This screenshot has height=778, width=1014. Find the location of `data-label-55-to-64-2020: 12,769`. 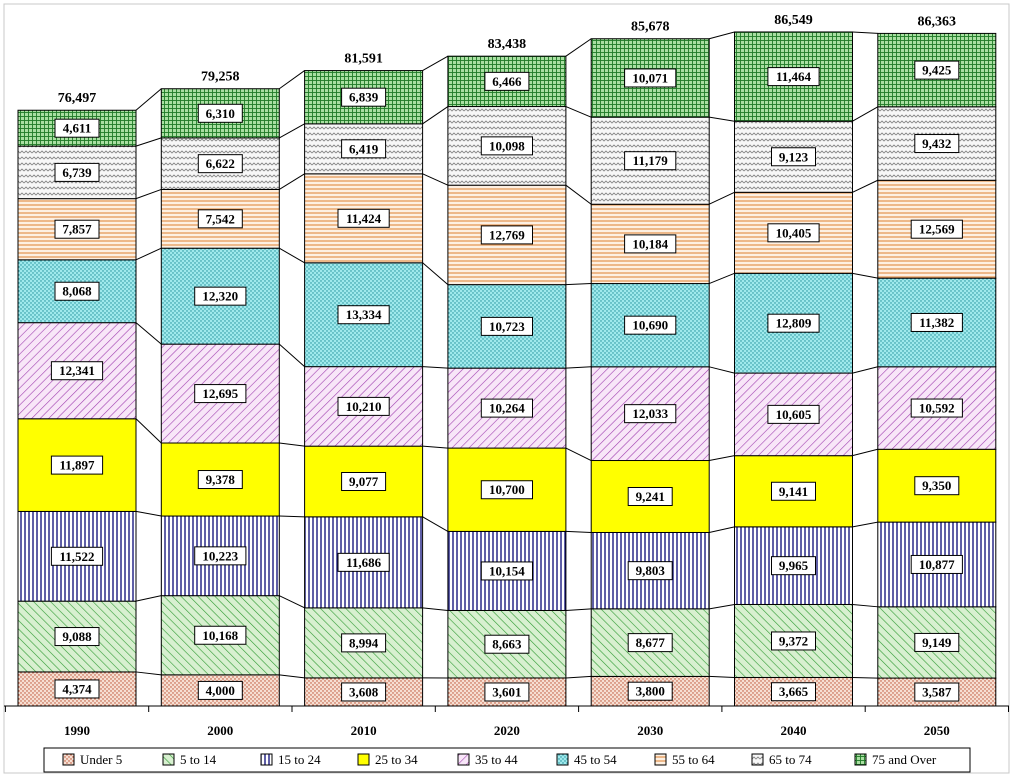

data-label-55-to-64-2020: 12,769 is located at coordinates (507, 234).